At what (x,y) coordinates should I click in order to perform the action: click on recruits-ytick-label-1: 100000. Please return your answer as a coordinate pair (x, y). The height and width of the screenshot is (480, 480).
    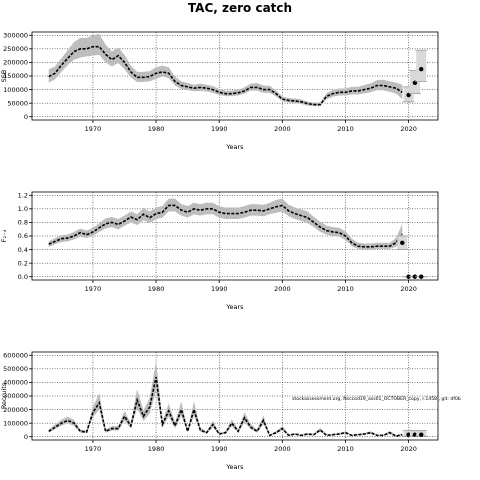
    Looking at the image, I should click on (15, 423).